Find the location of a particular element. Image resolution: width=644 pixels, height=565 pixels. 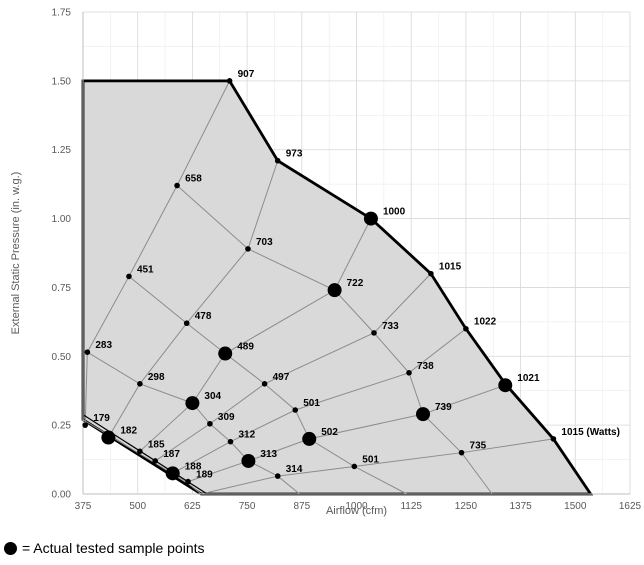

point-label: 738 is located at coordinates (425, 366).